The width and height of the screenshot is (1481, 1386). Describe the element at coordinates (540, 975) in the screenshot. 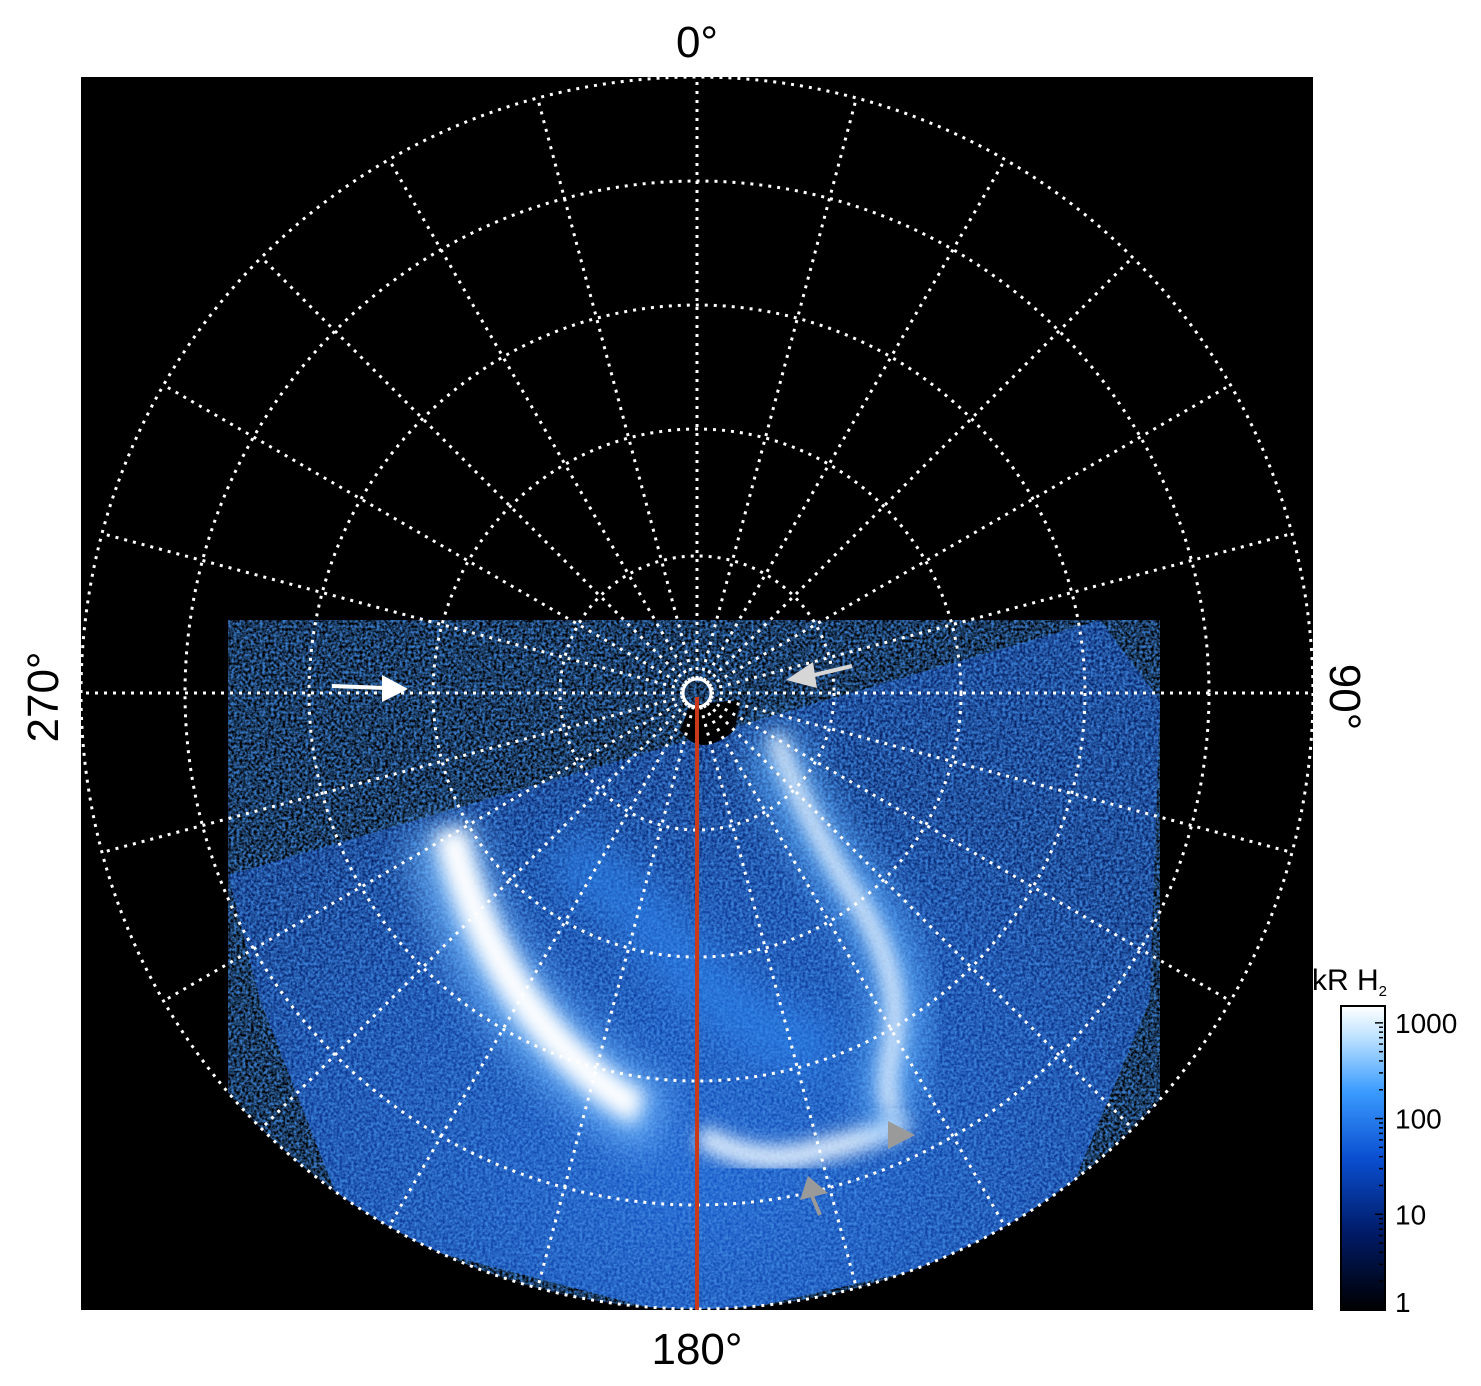

I see `main-oval-left-arc` at that location.